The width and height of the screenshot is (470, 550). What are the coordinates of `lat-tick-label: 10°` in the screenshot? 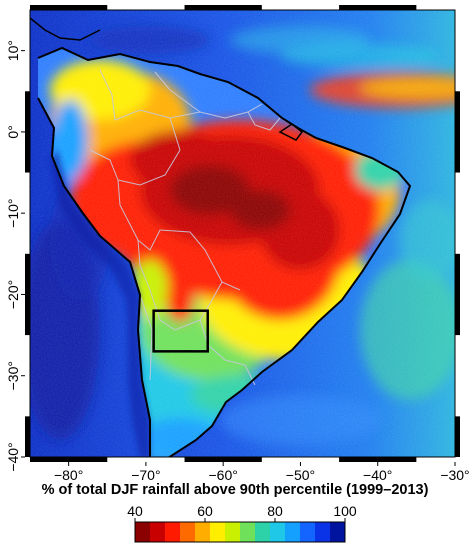 It's located at (13, 50).